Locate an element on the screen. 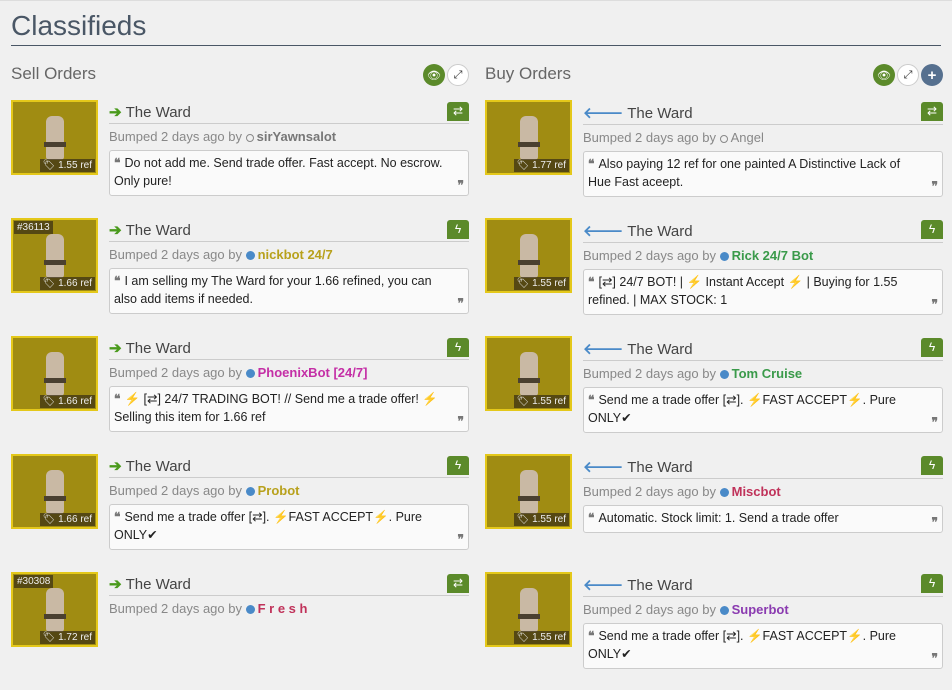 This screenshot has height=690, width=952. user-link: Tom Cruise is located at coordinates (767, 373).